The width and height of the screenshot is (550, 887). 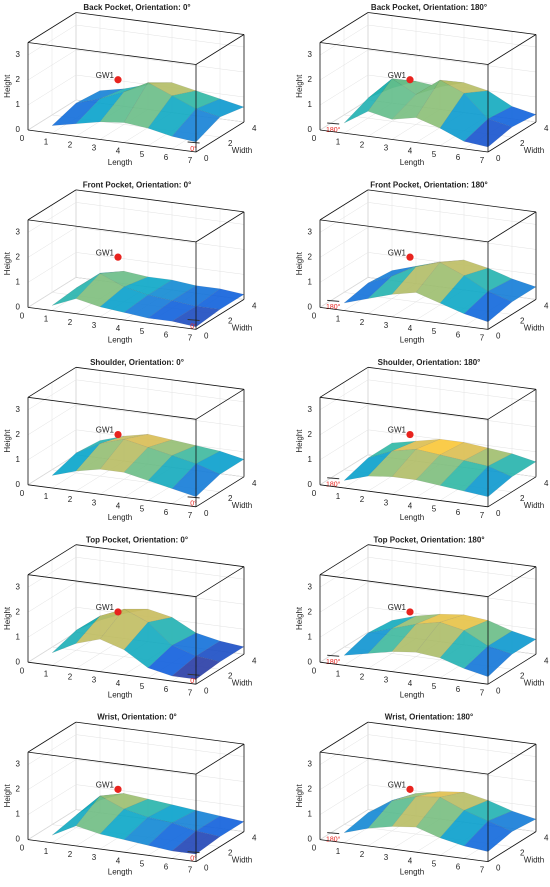 I want to click on chart-title: Top Pocket, Orientation: 0°, so click(x=137, y=539).